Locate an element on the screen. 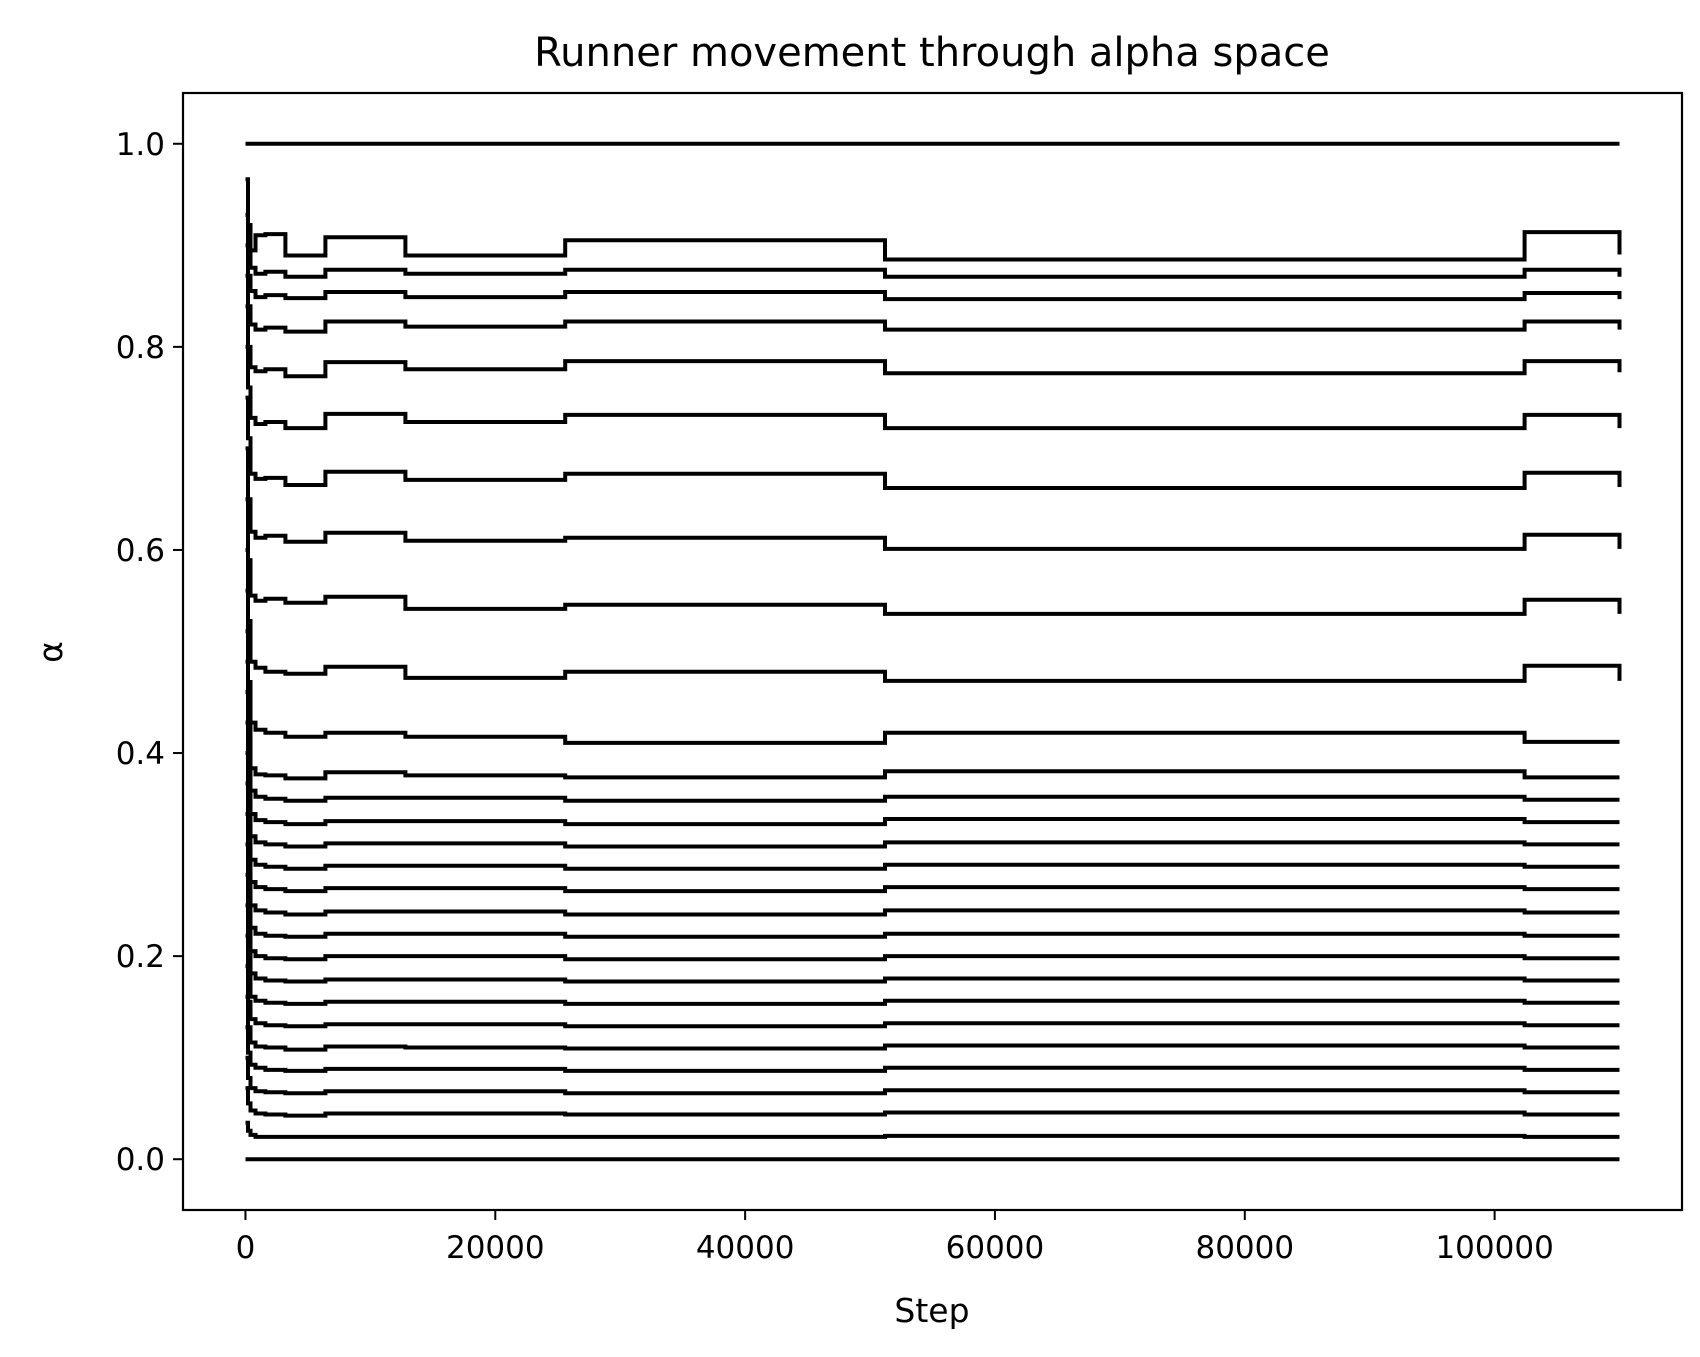 Image resolution: width=1700 pixels, height=1357 pixels. x-axis: 0 20000 40000 60000 80000 100000 is located at coordinates (895, 1238).